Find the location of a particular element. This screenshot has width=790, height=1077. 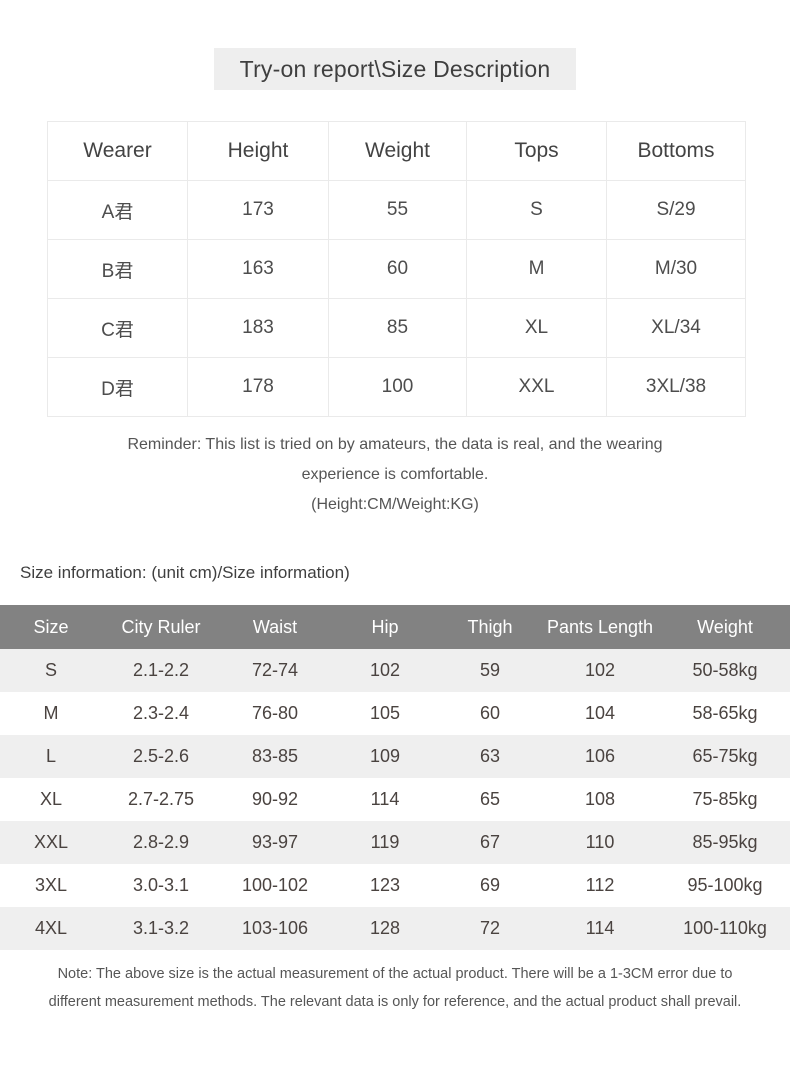

tryon-table-head: Wearer Height Weight Tops Bottoms is located at coordinates (396, 151).